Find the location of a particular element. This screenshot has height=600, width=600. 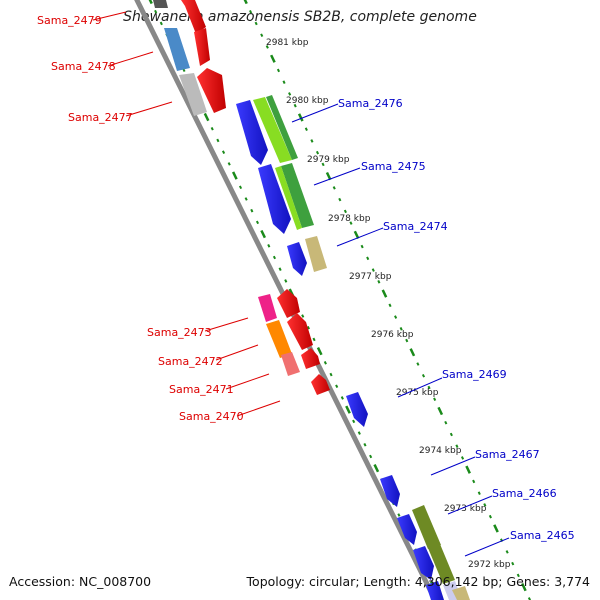

kbp-label: 2976 kbp is located at coordinates (392, 335).